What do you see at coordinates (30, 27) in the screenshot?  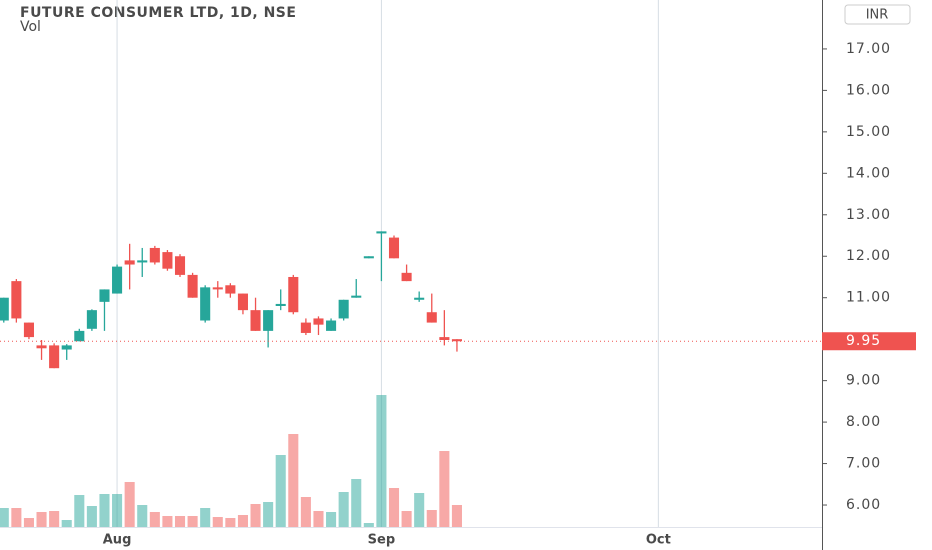 I see `chart-subtitle: Vol` at bounding box center [30, 27].